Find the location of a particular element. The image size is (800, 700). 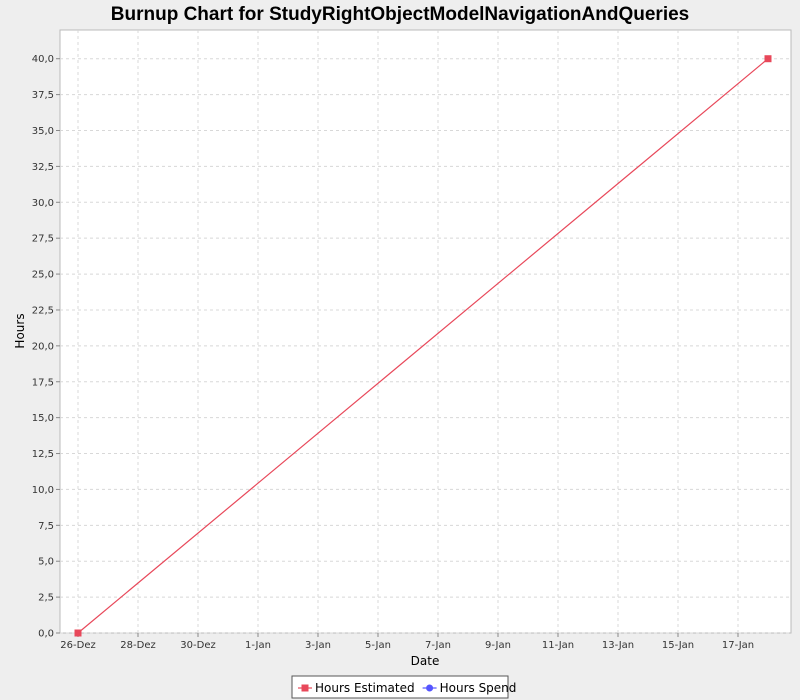

legend-label: Hours Spend is located at coordinates (478, 688).